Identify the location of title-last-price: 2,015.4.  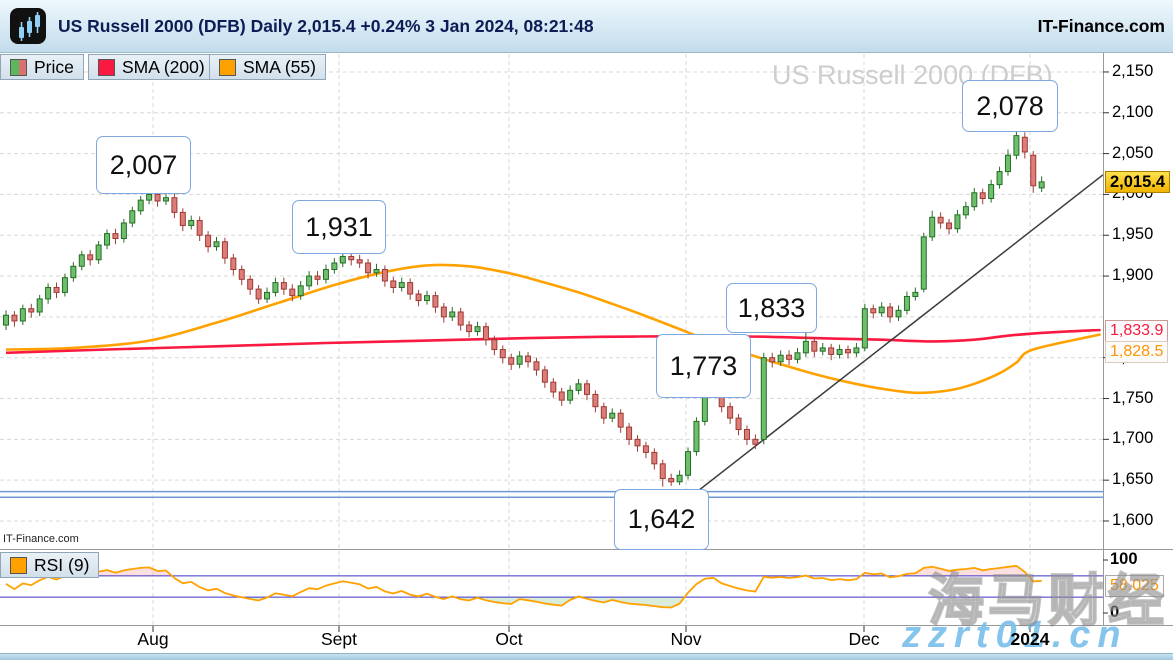
(326, 25).